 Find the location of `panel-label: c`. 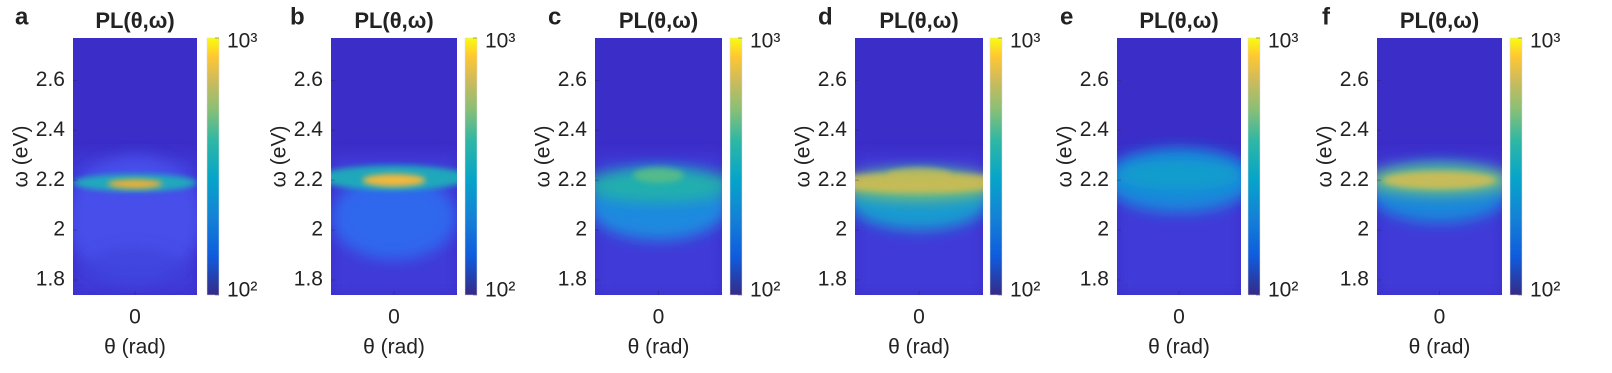

panel-label: c is located at coordinates (554, 16).